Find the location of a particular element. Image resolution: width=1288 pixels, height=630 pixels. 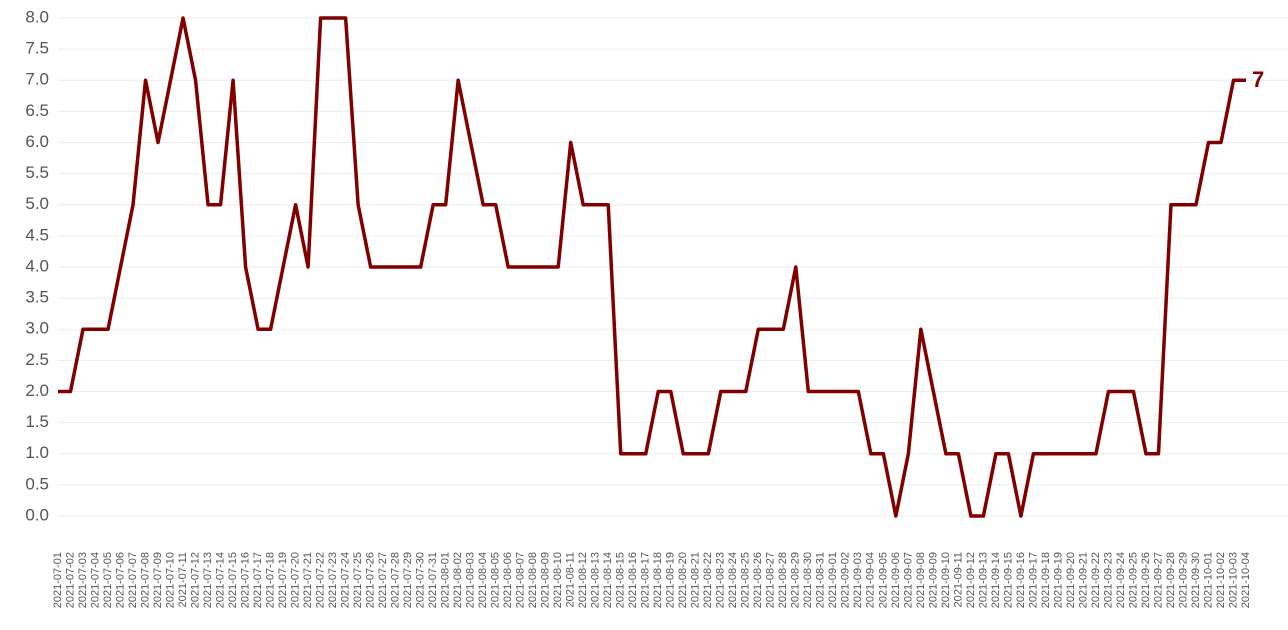

x-tick-label: 2021-09-11 is located at coordinates (958, 579).